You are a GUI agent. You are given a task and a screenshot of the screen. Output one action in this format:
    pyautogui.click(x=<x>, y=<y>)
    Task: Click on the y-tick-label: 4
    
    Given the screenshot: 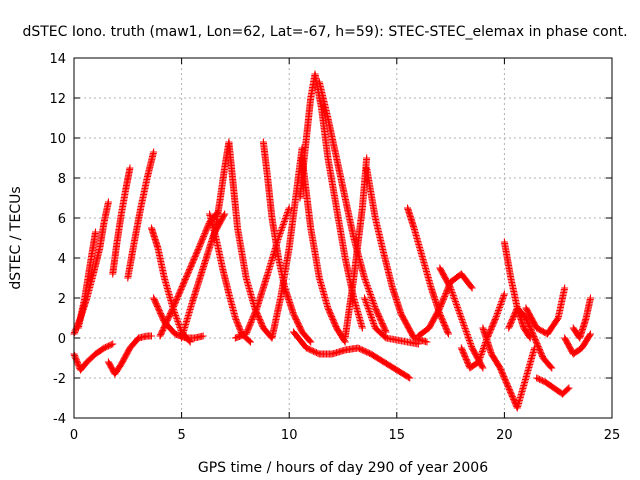 What is the action you would take?
    pyautogui.click(x=62, y=259)
    